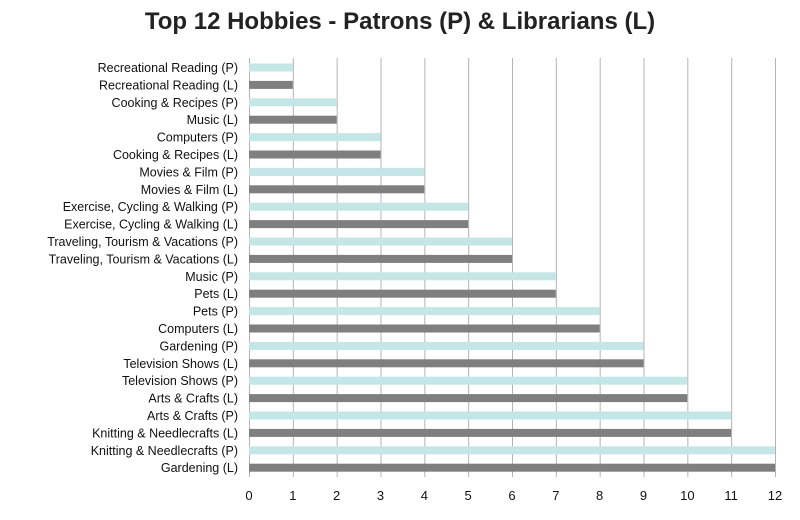  What do you see at coordinates (643, 495) in the screenshot?
I see `x-tick-label: 9` at bounding box center [643, 495].